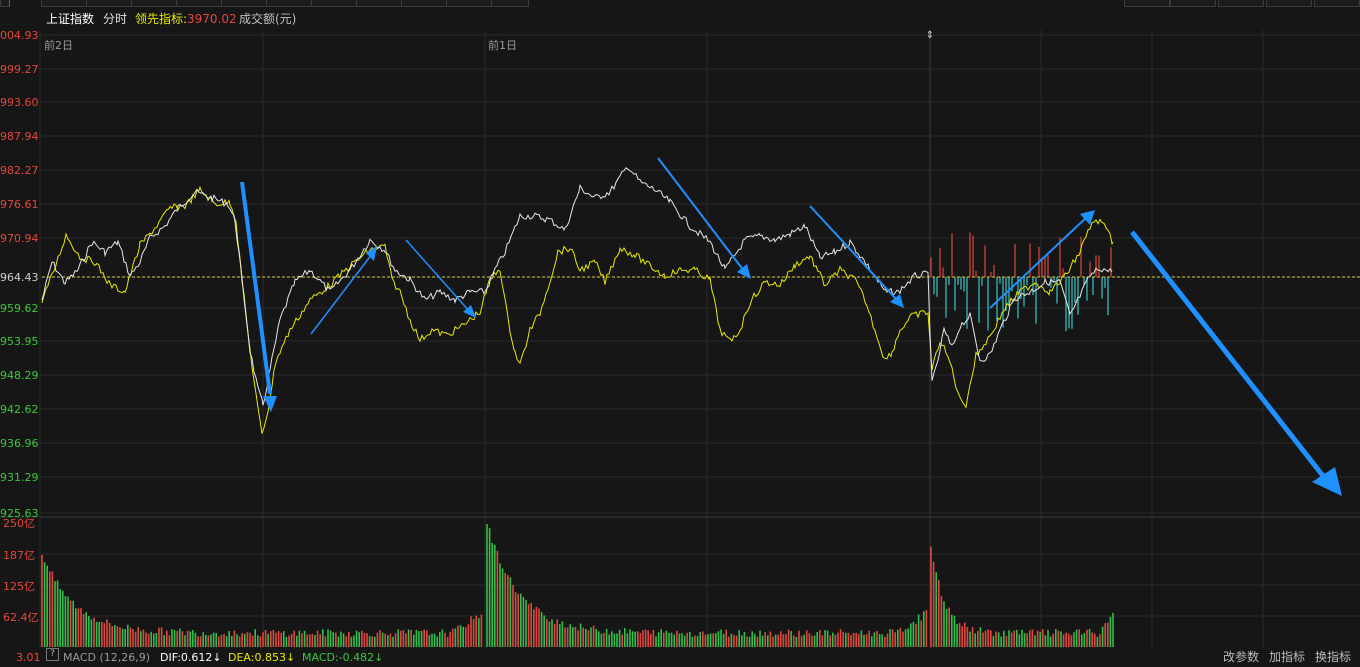  I want to click on day-labels: 前2日 前1日, so click(280, 45).